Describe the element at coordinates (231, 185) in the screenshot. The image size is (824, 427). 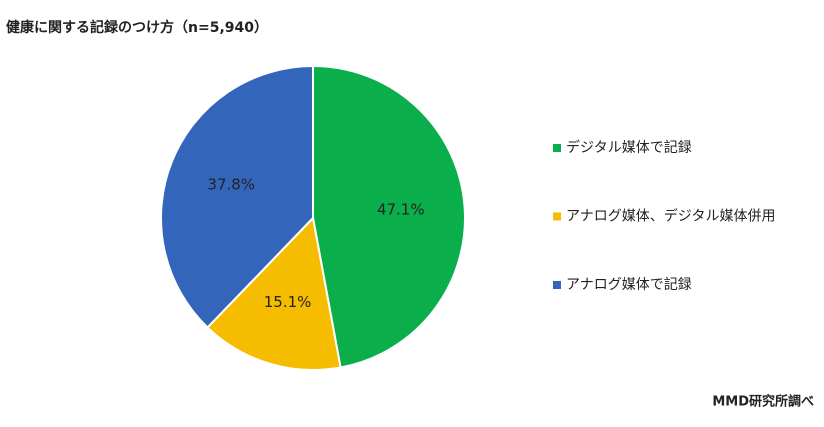
I see `data-label: 37.8%` at that location.